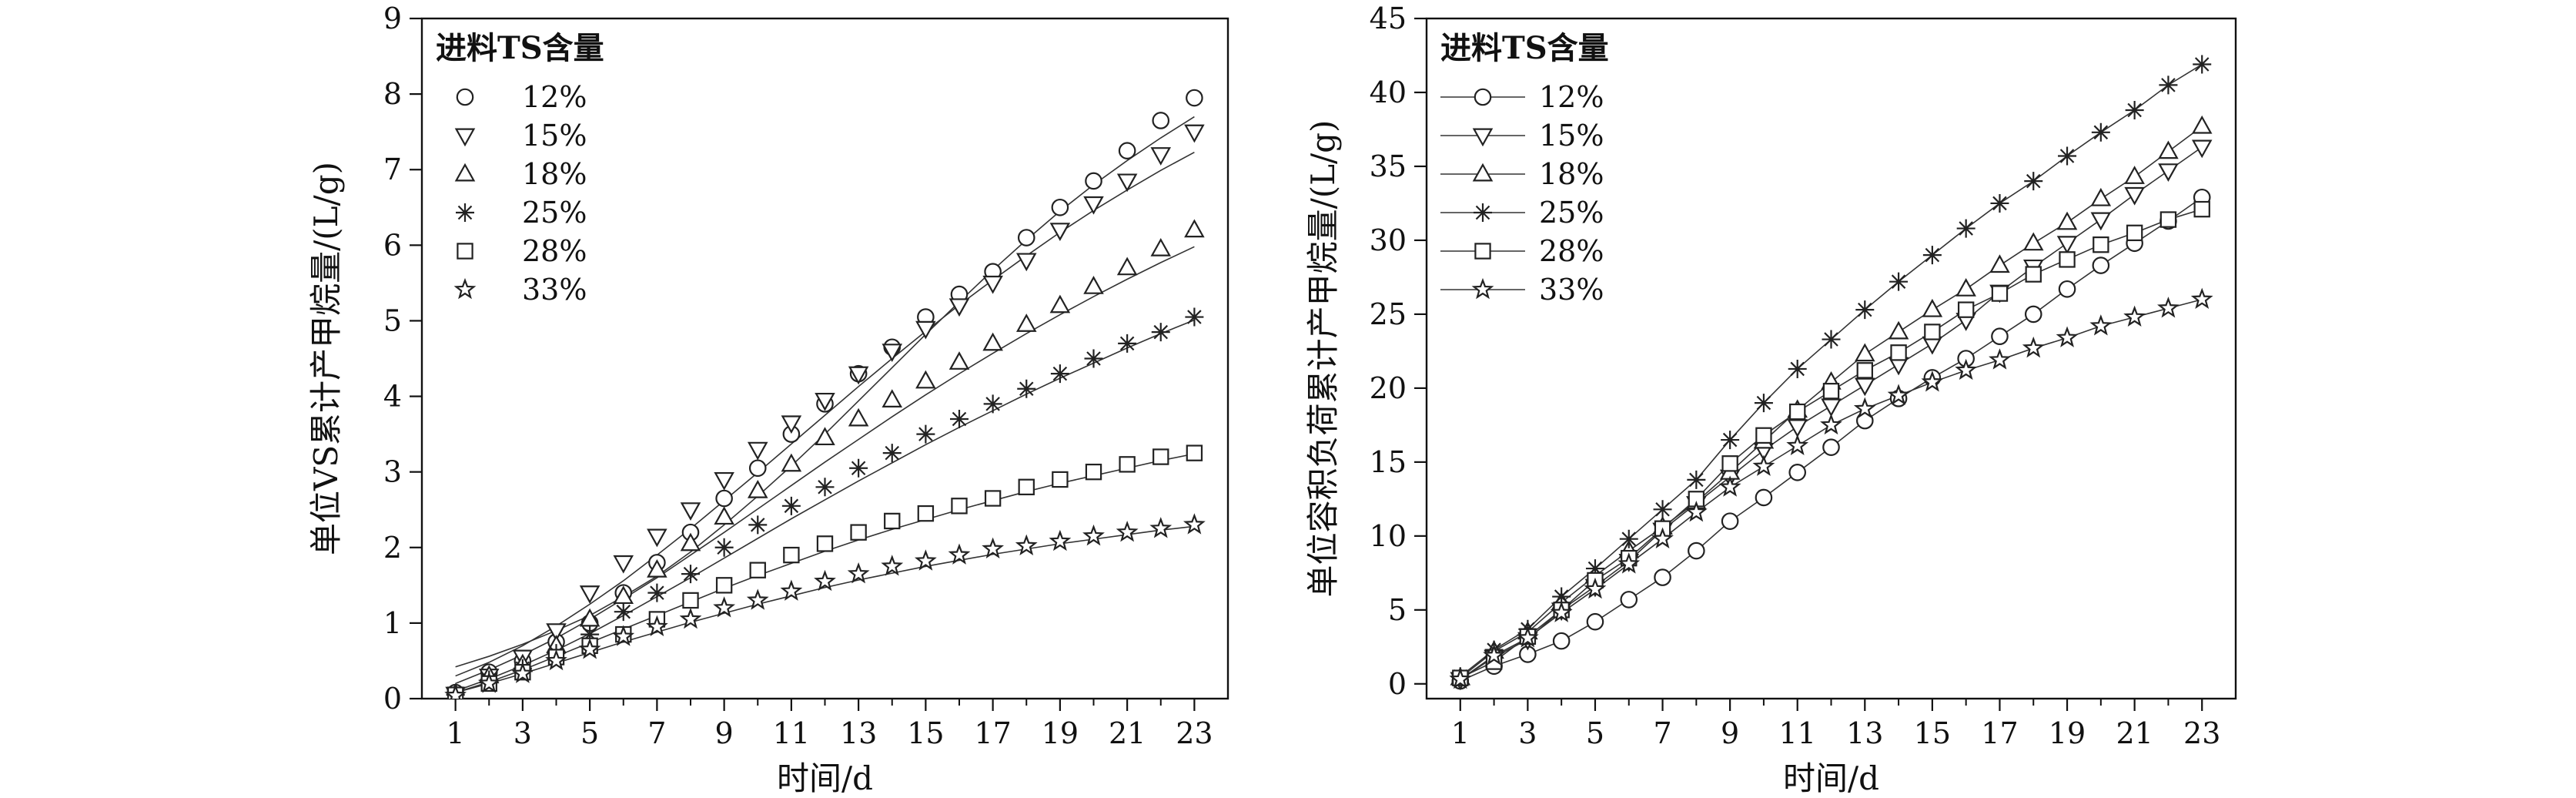  I want to click on y-tick-label: 10, so click(1389, 536).